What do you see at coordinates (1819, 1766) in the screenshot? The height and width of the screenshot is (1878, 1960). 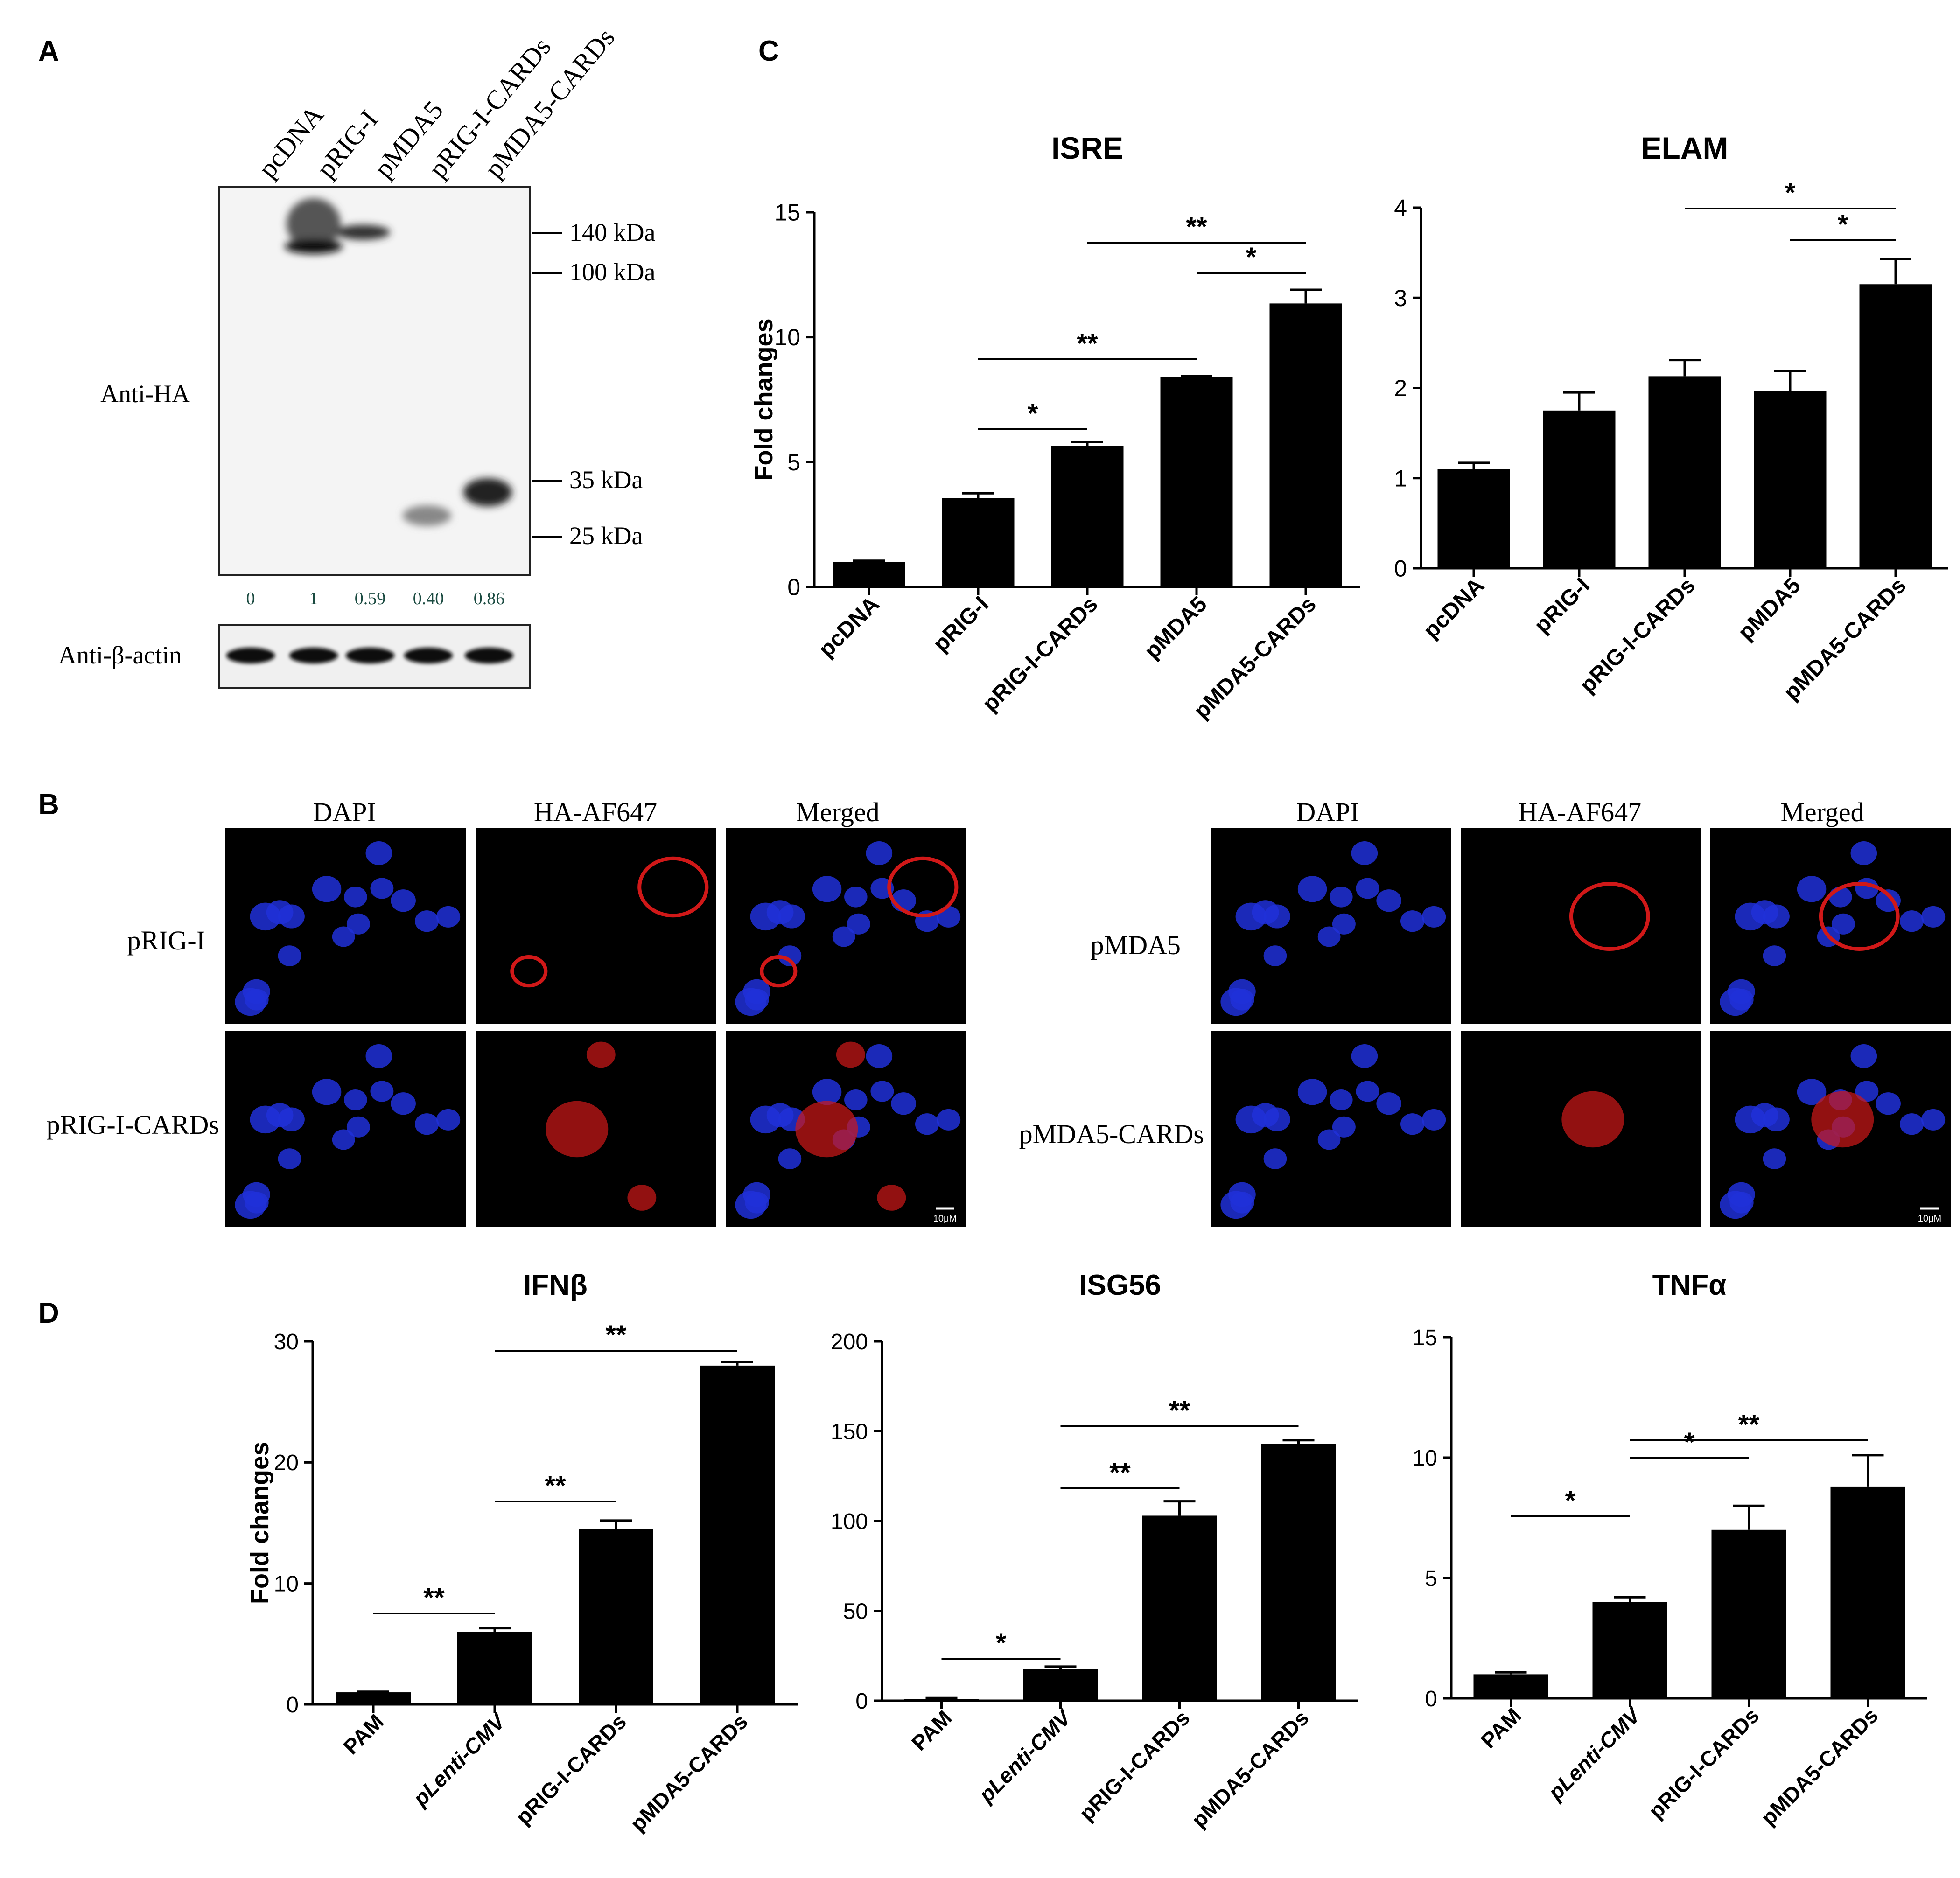 I see `x-tick-label: pMDA5-CARDs` at bounding box center [1819, 1766].